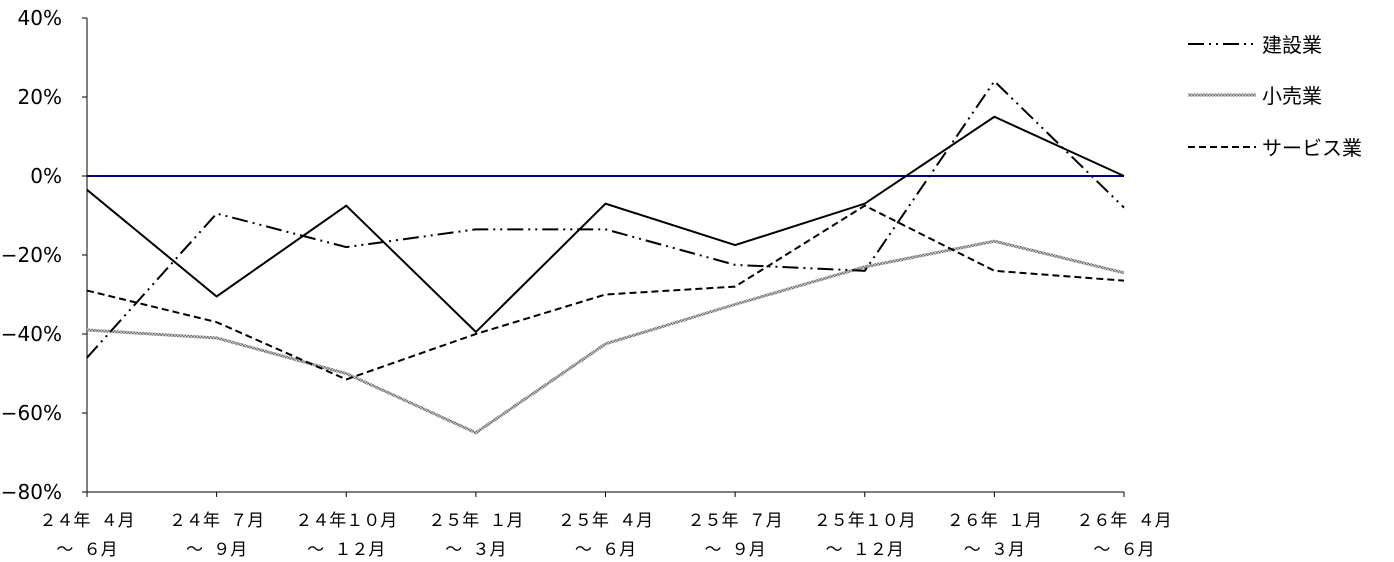 Image resolution: width=1394 pixels, height=562 pixels. Describe the element at coordinates (31, 492) in the screenshot. I see `y-tick-label: −80%` at that location.